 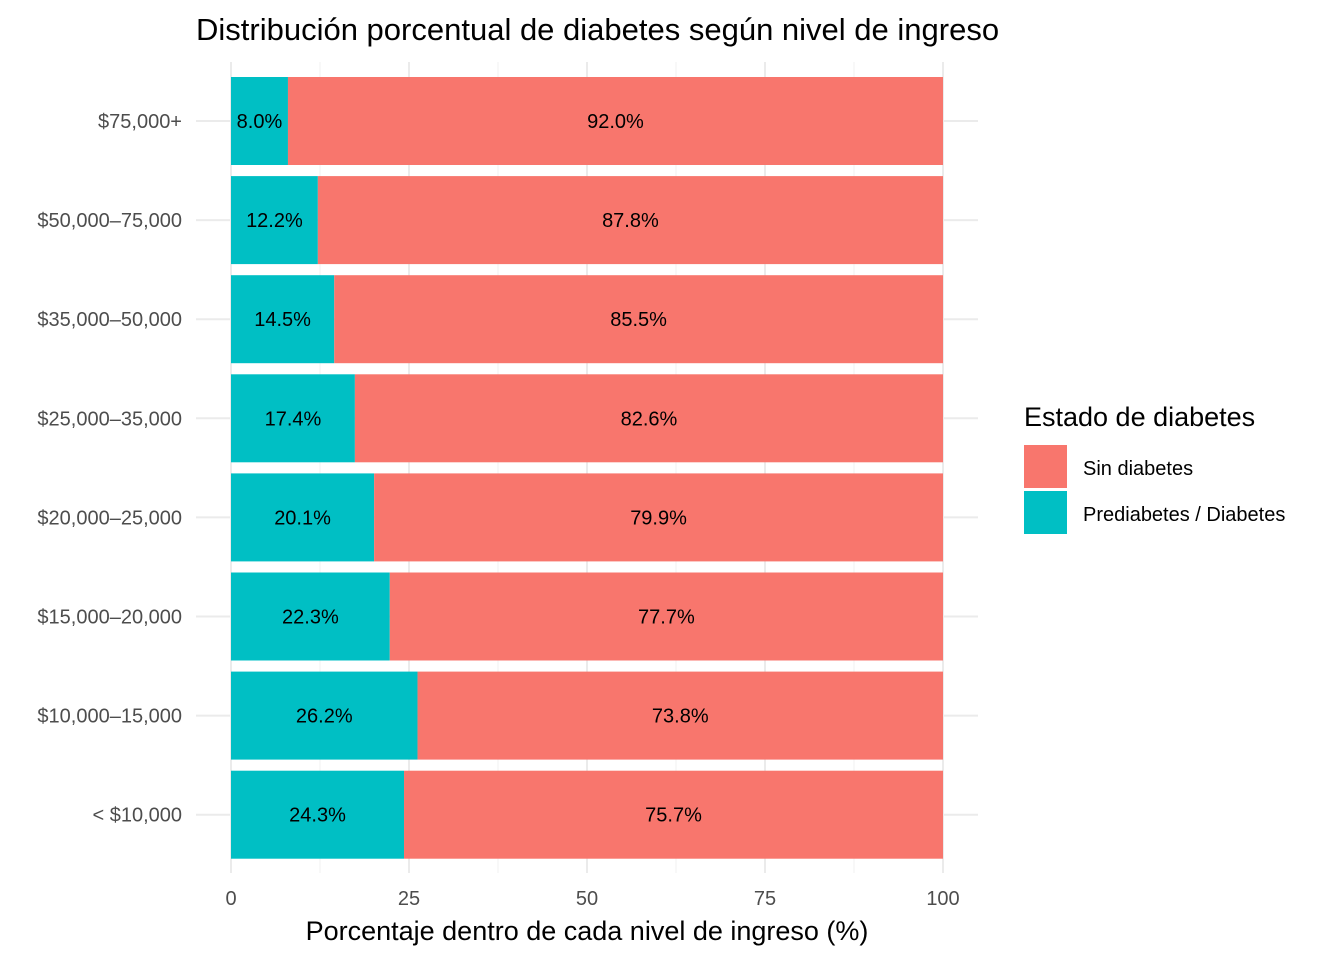 What do you see at coordinates (109, 320) in the screenshot?
I see `y-tick-label: $35,000–50,000` at bounding box center [109, 320].